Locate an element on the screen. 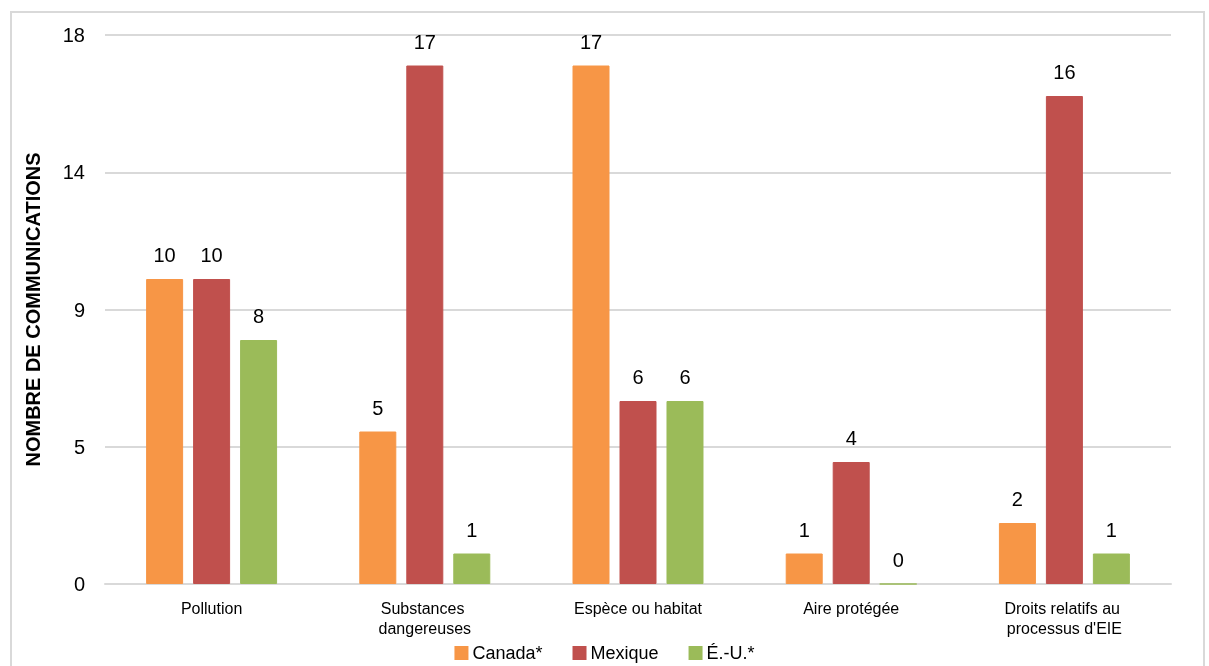 This screenshot has width=1209, height=666. legend-label: Canada* is located at coordinates (507, 653).